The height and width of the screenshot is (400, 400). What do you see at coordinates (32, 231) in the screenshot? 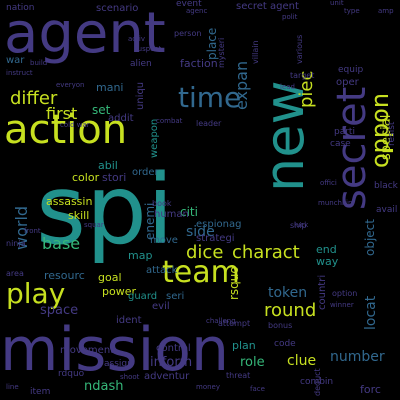
I see `word: front` at bounding box center [32, 231].